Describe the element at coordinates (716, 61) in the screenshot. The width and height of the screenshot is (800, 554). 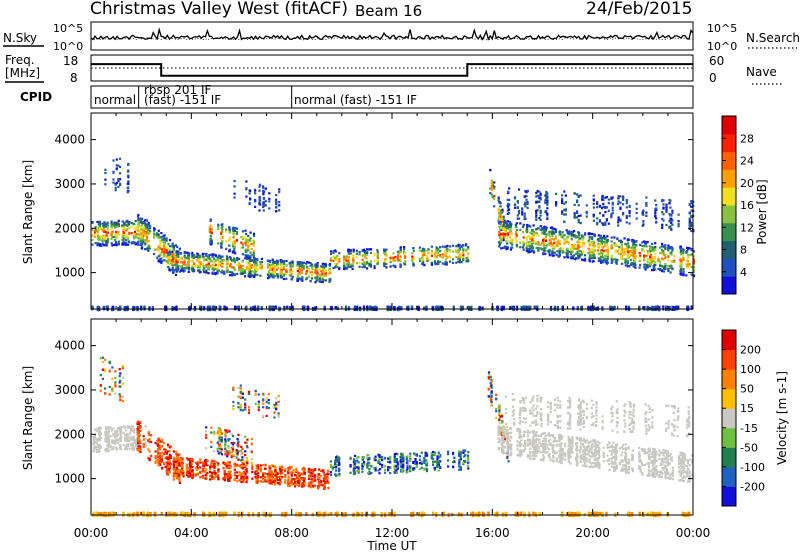
I see `nave-tick-top: 60` at that location.